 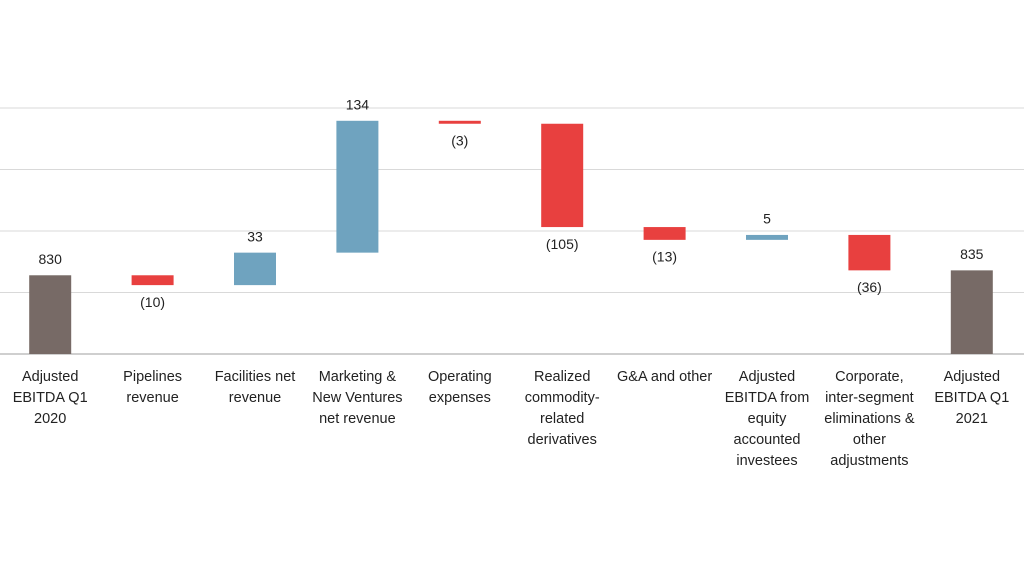 What do you see at coordinates (459, 140) in the screenshot?
I see `data-label: (3)` at bounding box center [459, 140].